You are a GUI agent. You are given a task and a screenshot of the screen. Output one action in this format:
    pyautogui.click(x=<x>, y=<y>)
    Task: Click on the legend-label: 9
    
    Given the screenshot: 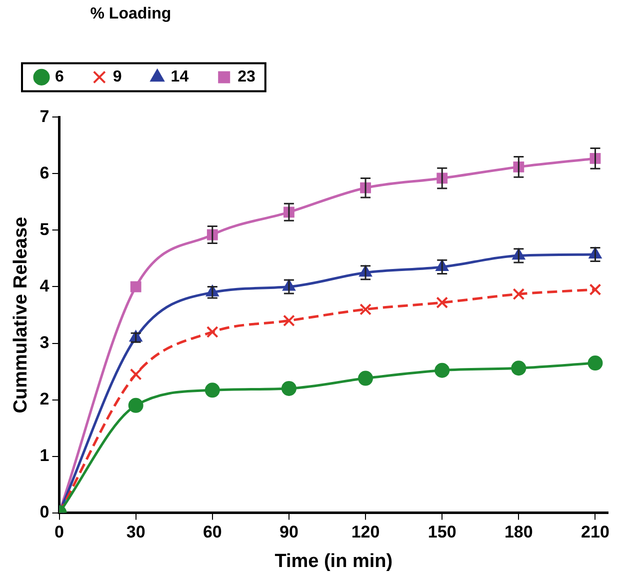 What is the action you would take?
    pyautogui.click(x=117, y=77)
    